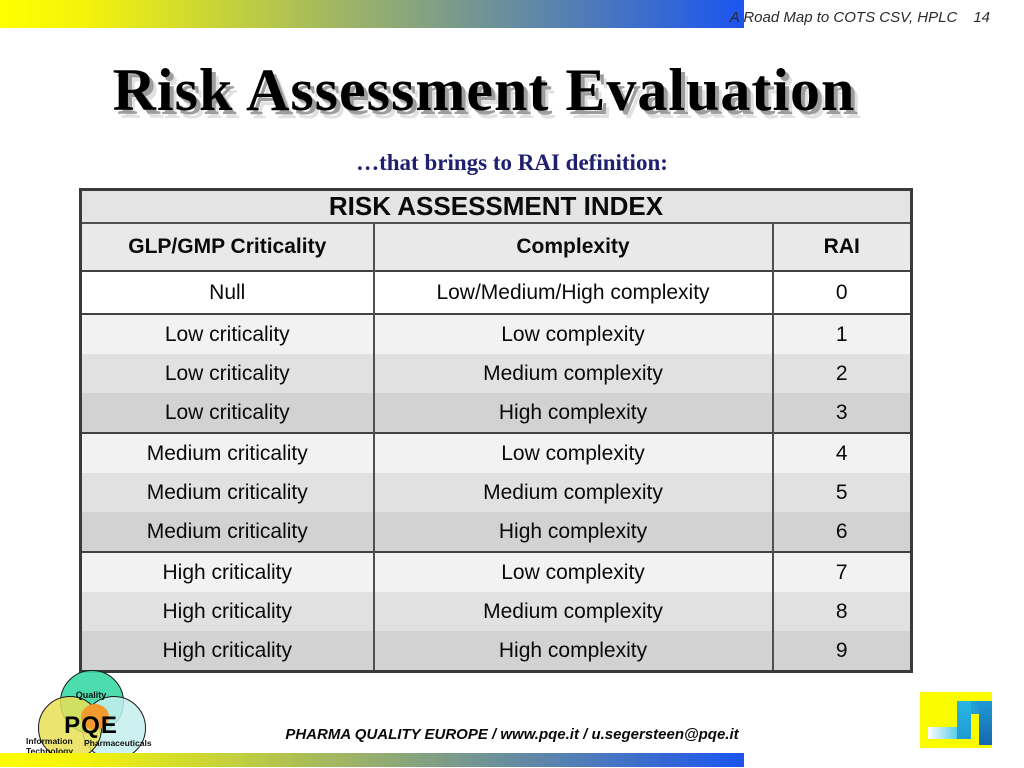  Describe the element at coordinates (512, 162) in the screenshot. I see `slide-subtitle: …that brings to RAI definition:` at that location.